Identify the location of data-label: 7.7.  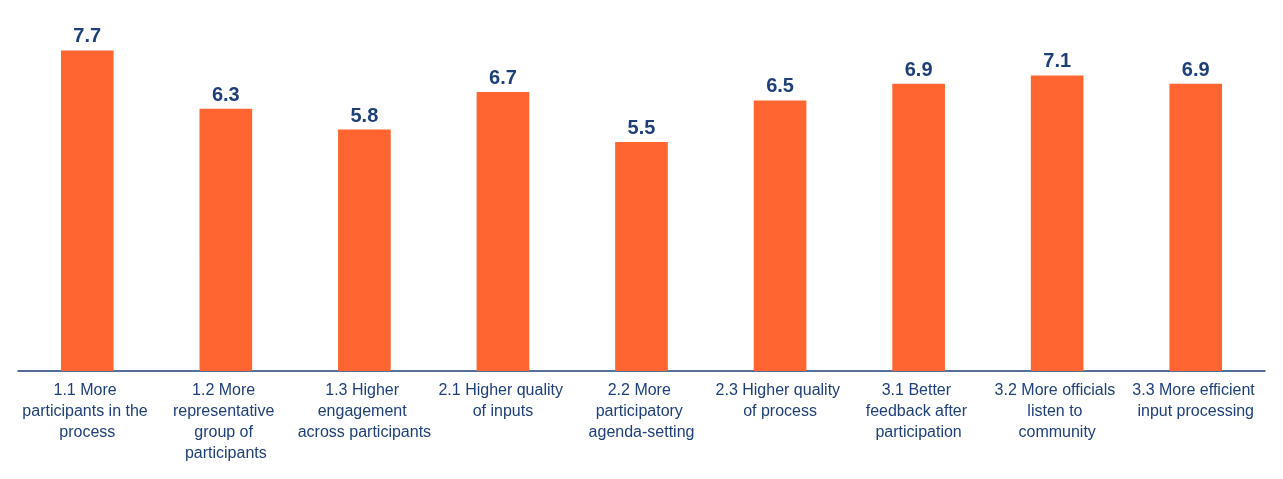
(87, 35).